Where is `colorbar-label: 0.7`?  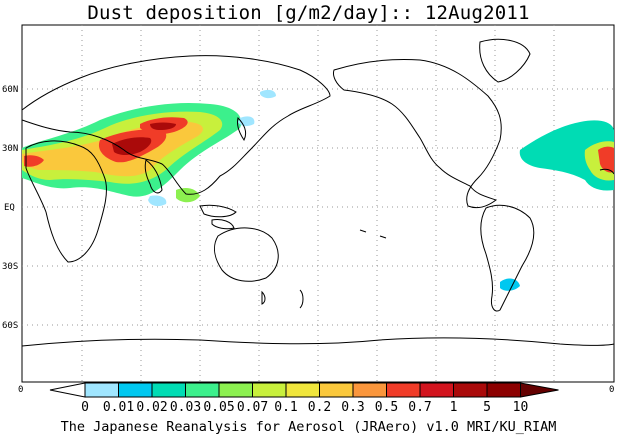
colorbar-label: 0.7 is located at coordinates (419, 407).